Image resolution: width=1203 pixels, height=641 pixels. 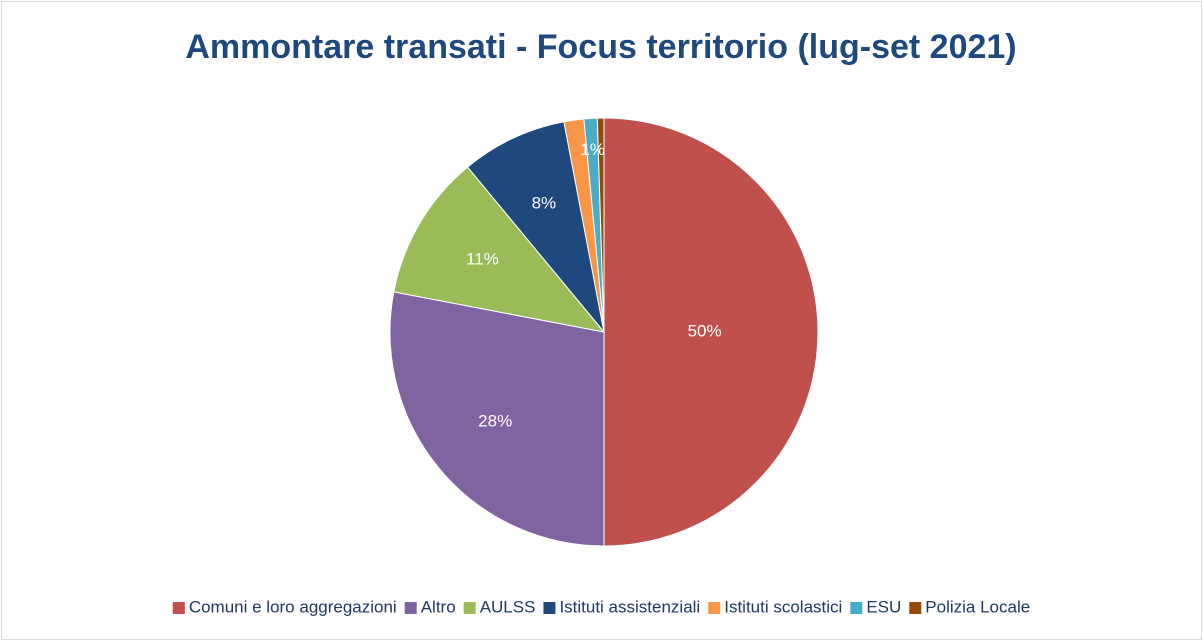 What do you see at coordinates (495, 421) in the screenshot?
I see `data-label: 28%` at bounding box center [495, 421].